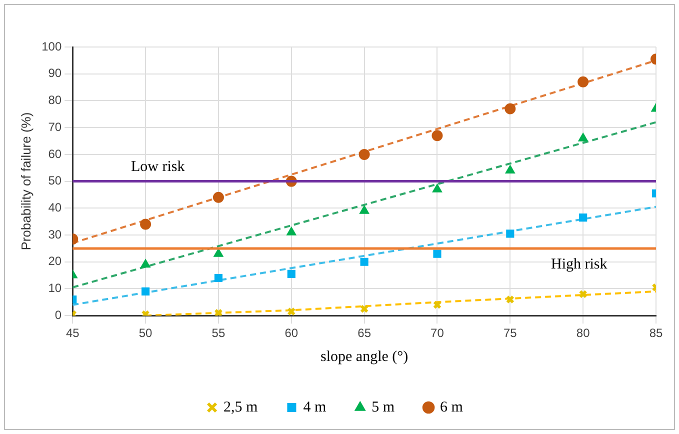  What do you see at coordinates (314, 407) in the screenshot?
I see `legend-label: 4 m` at bounding box center [314, 407].